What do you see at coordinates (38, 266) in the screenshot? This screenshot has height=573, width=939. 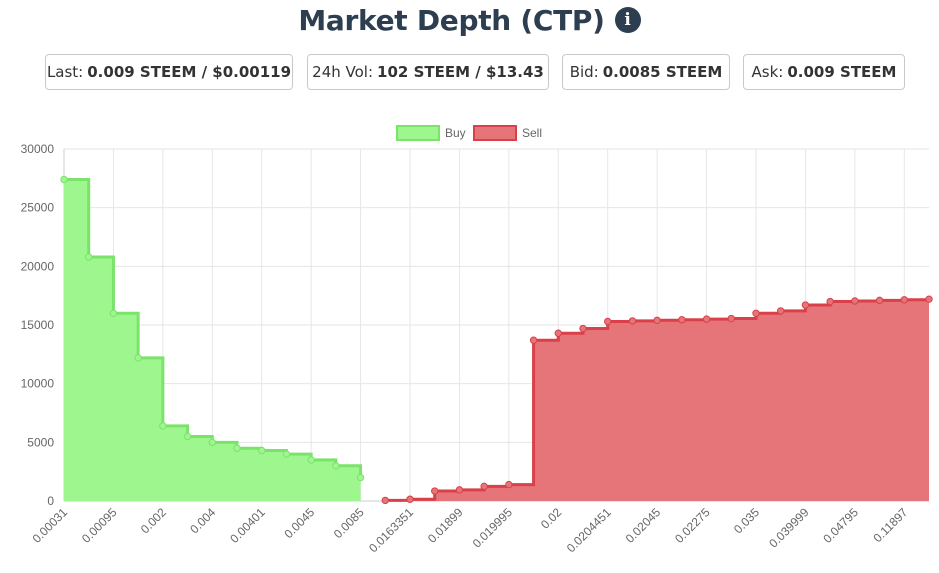 I see `y-tick-label: 20000` at bounding box center [38, 266].